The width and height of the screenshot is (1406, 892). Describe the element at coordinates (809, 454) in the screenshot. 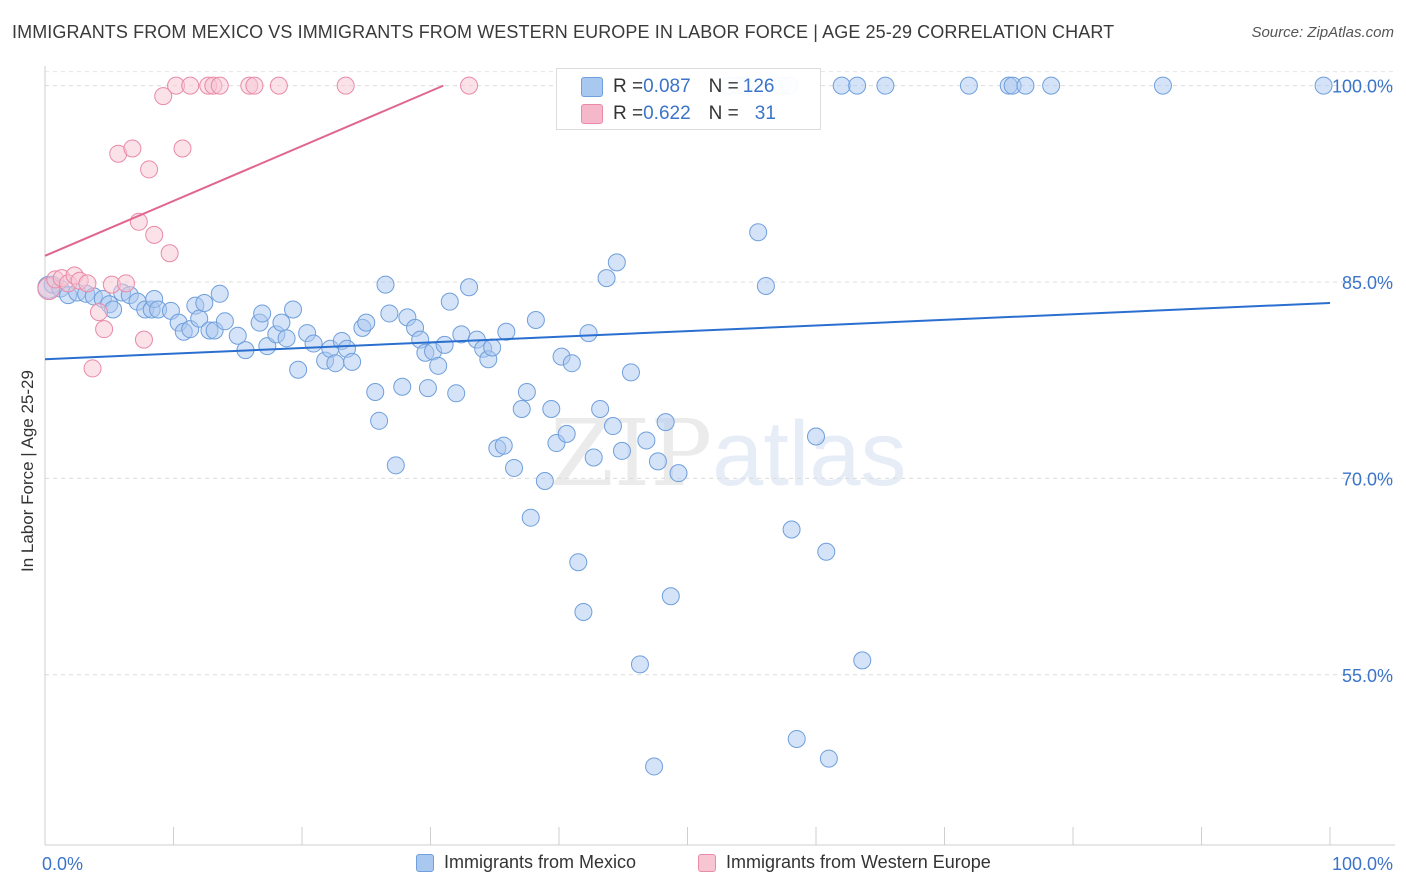

I see `watermark-atlas: atlas` at that location.